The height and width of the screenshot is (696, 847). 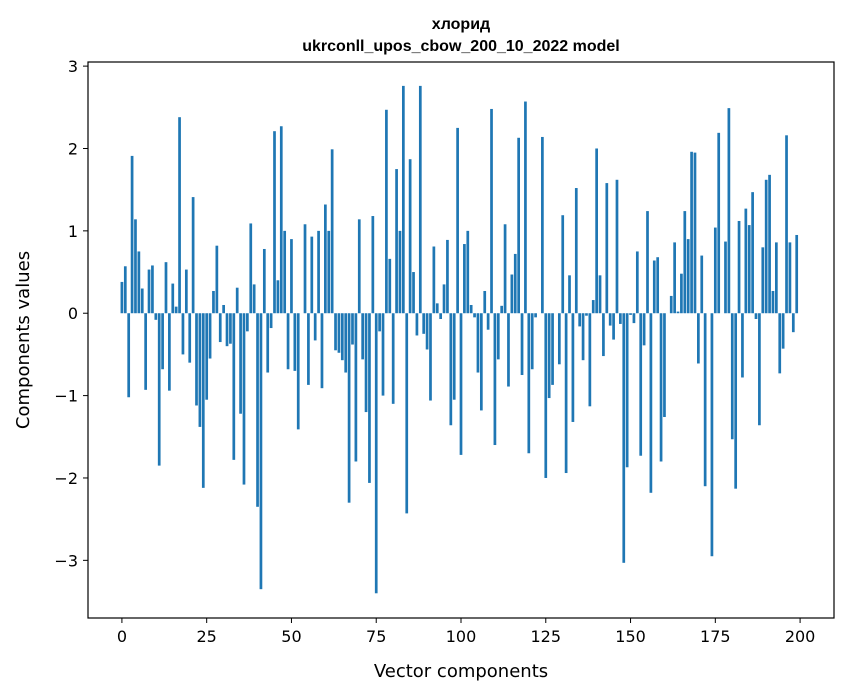 I want to click on y-axis-label: Components values, so click(x=23, y=340).